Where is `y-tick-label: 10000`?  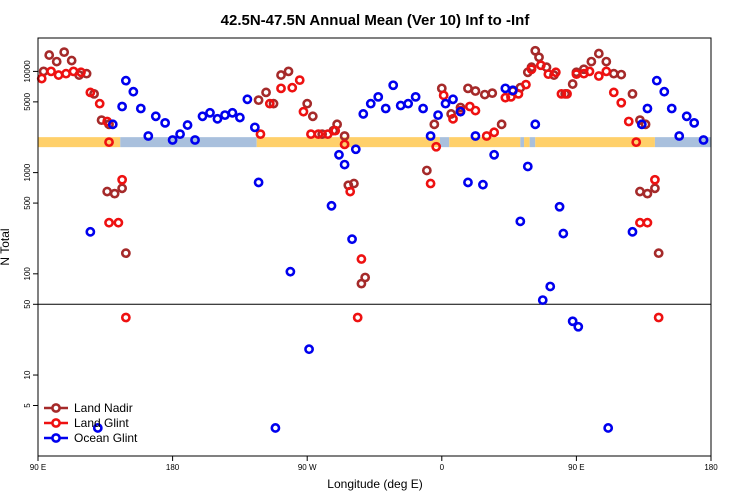
y-tick-label: 10000 is located at coordinates (27, 71).